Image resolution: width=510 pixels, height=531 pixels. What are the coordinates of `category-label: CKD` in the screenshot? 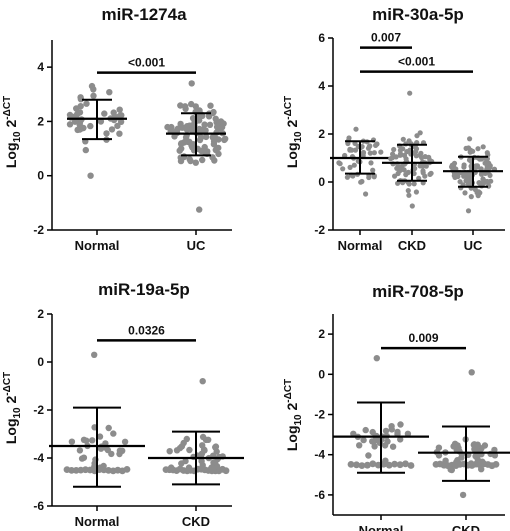 It's located at (412, 245).